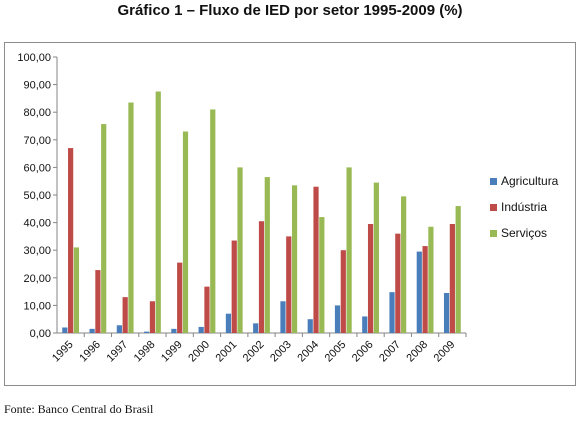 The image size is (580, 422). I want to click on y-tick-label: 70,00, so click(37, 141).